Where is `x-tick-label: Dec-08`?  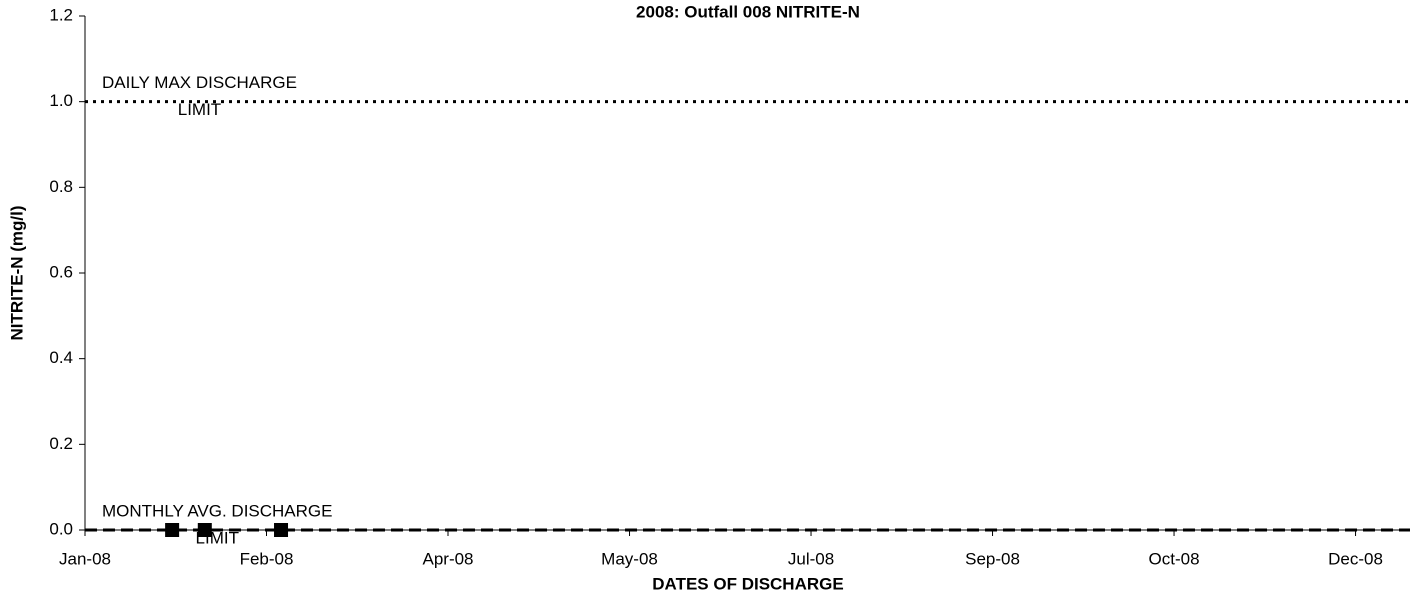
x-tick-label: Dec-08 is located at coordinates (1355, 558).